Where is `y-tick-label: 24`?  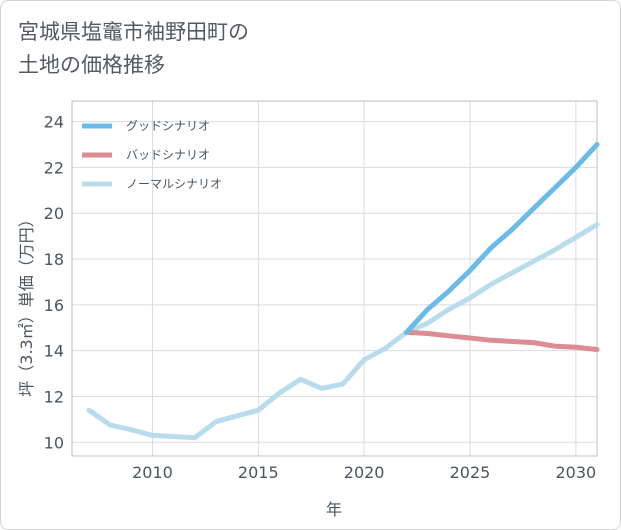
y-tick-label: 24 is located at coordinates (54, 122).